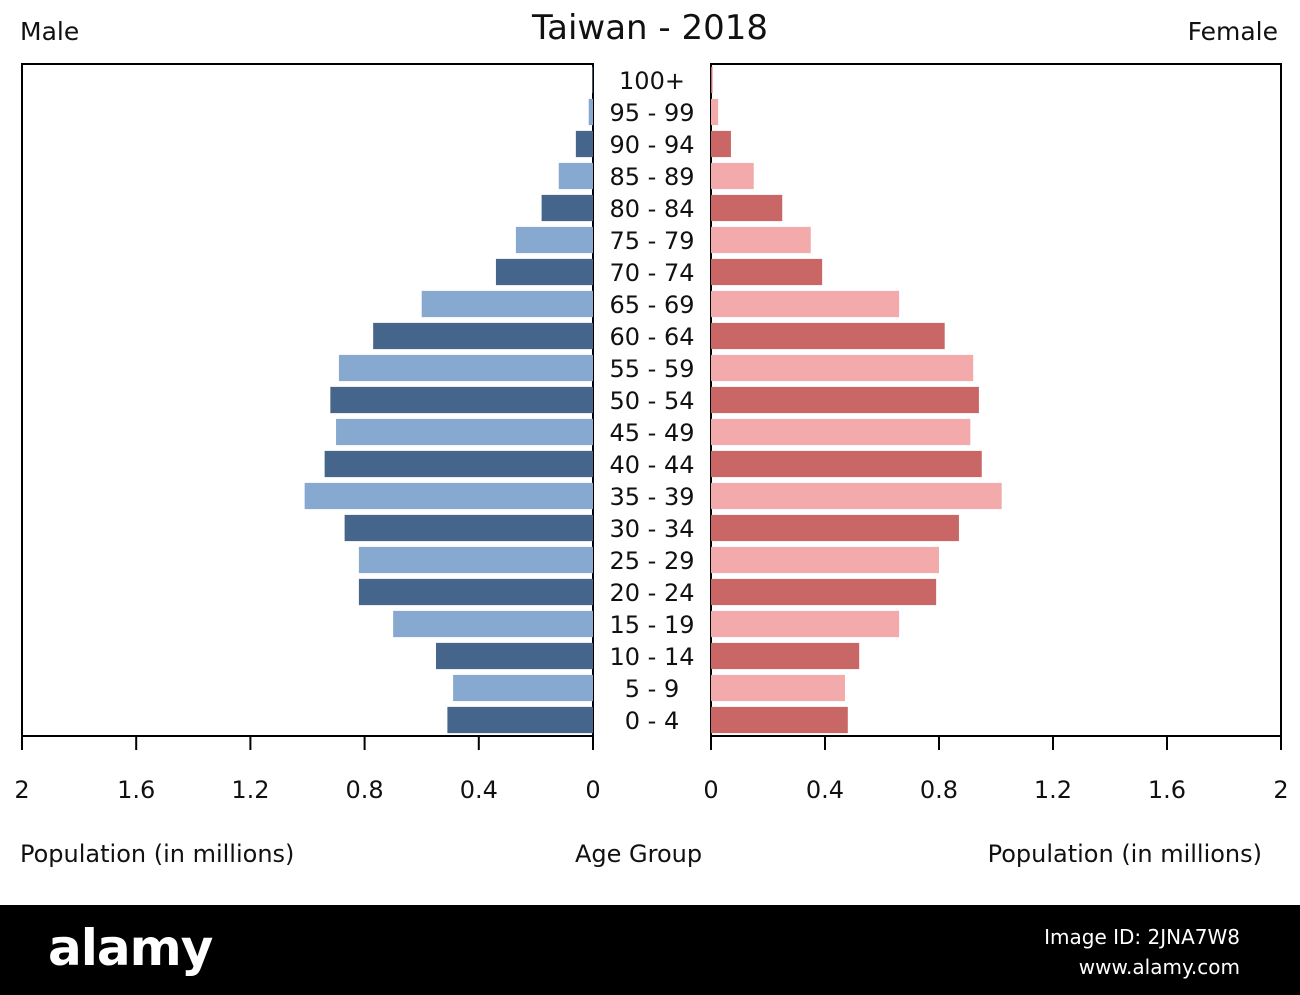 The height and width of the screenshot is (995, 1300). I want to click on watermark-footer: alamy Image ID: 2JNA7W8 www.alamy.com, so click(650, 950).